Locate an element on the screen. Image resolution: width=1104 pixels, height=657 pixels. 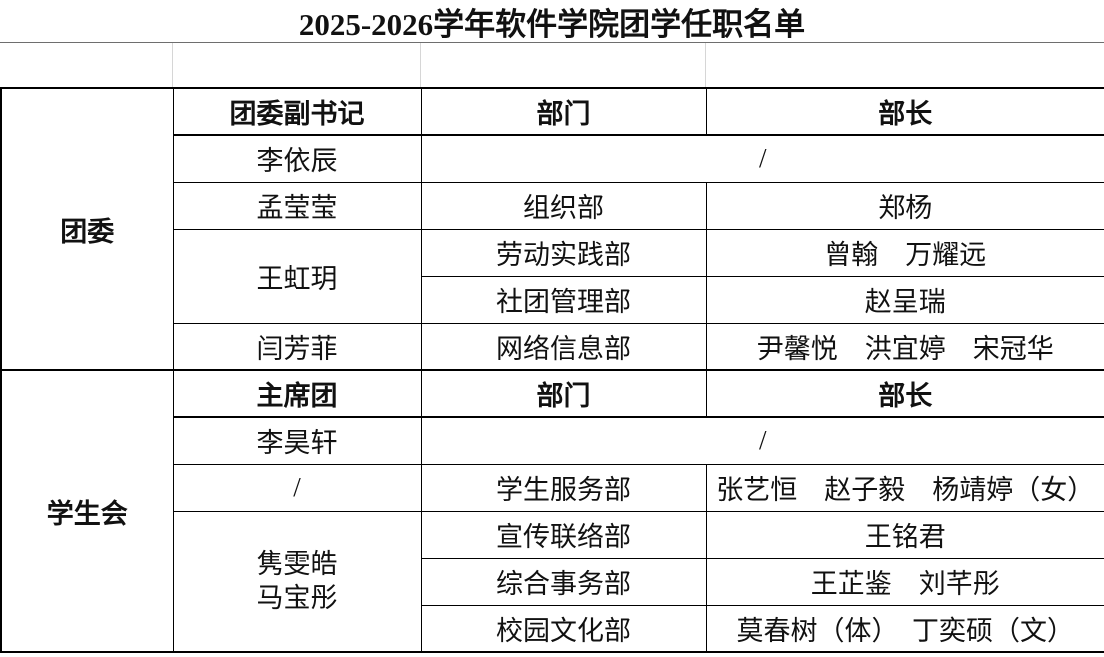
dept-cell: 劳动实践部 is located at coordinates (563, 252).